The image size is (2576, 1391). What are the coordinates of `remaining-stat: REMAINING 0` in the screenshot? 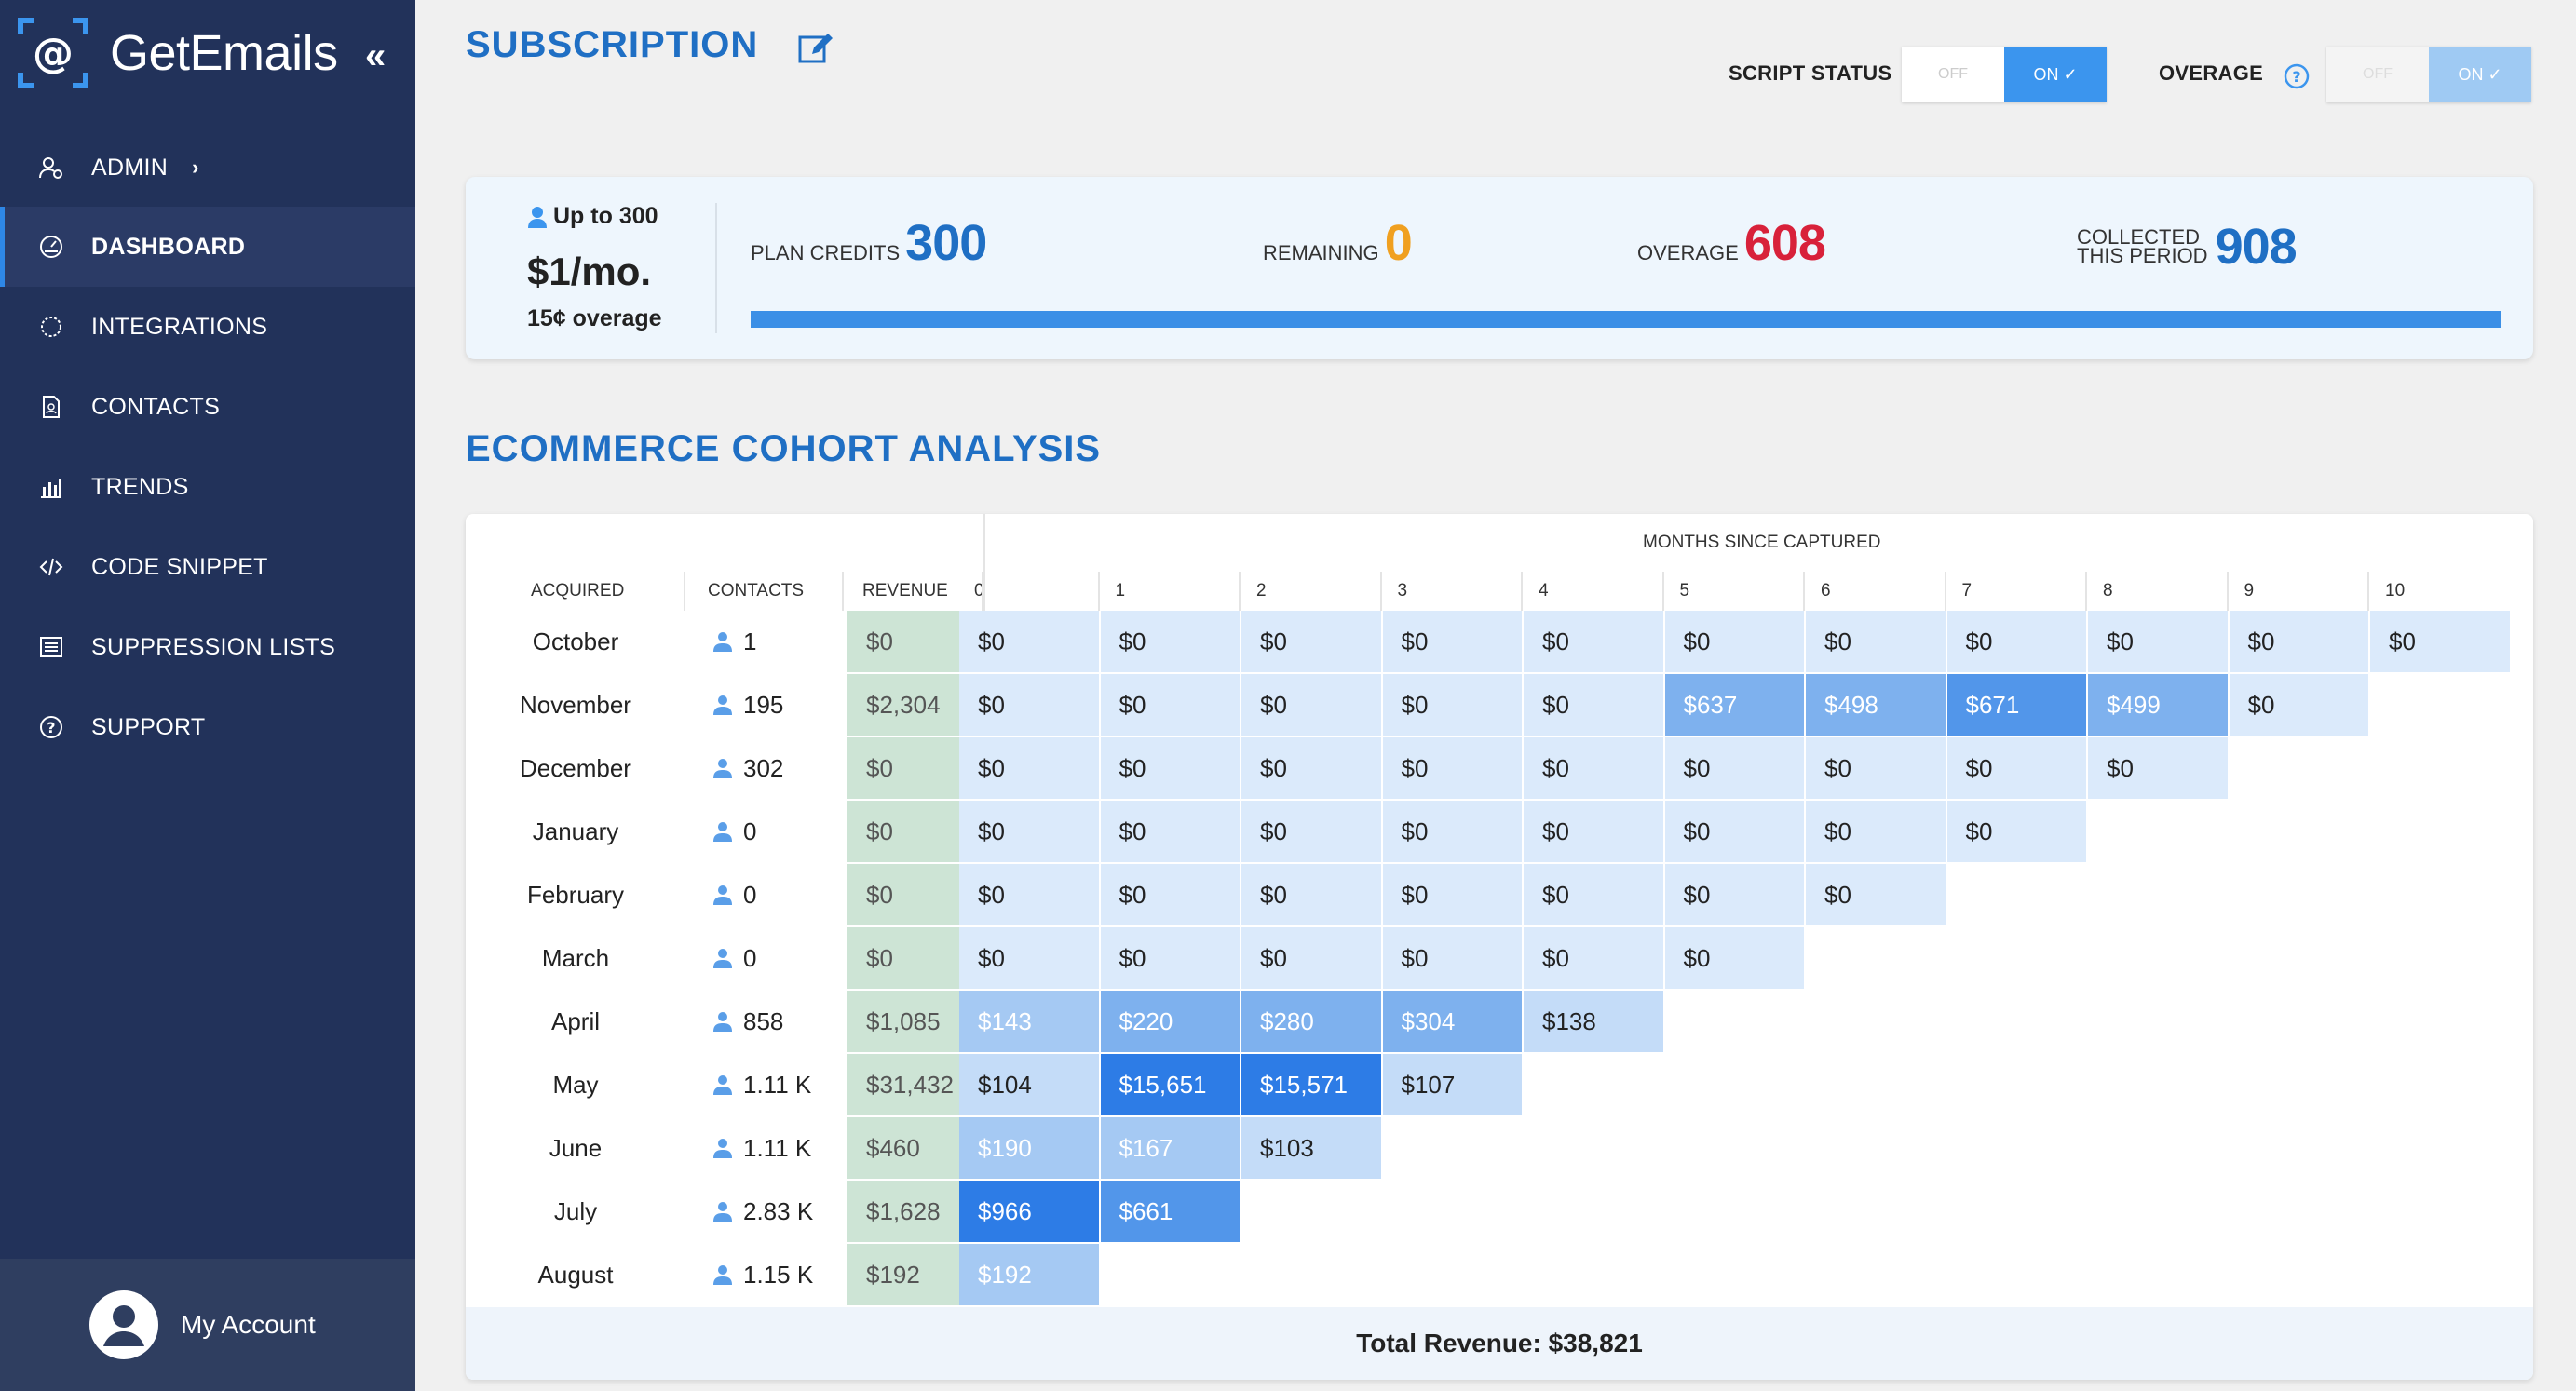 It's located at (1338, 243).